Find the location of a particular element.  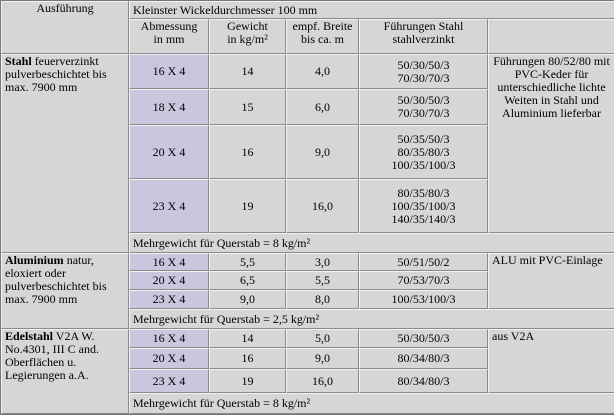

extra-weight: Mehrgewicht für Querstab = 2,5 kg/m² is located at coordinates (371, 319).